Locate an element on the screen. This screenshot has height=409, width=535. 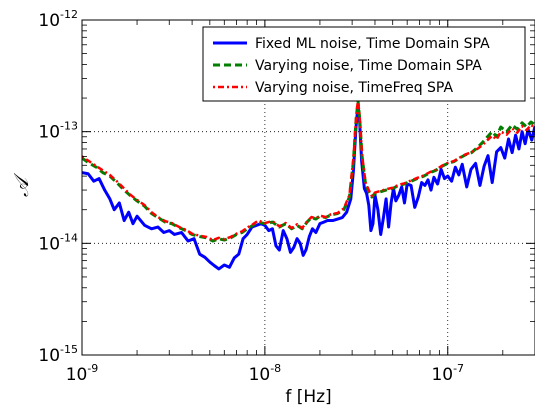
legend-box is located at coordinates (364, 64).